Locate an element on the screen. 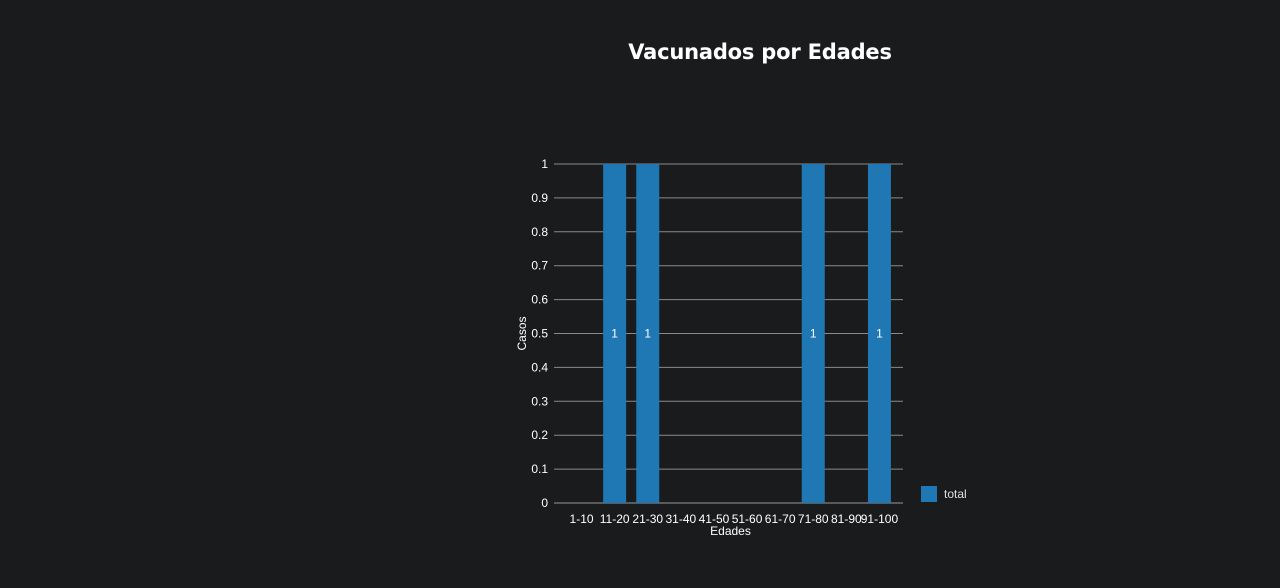 The image size is (1280, 588). y-tick-label: 0.6 is located at coordinates (539, 300).